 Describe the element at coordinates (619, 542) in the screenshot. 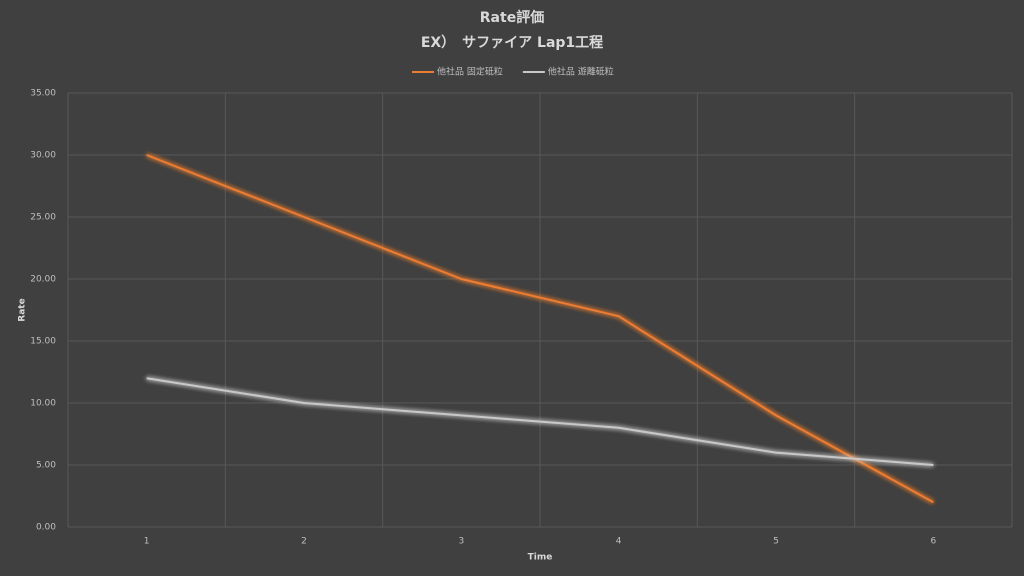

I see `x-tick-label: 4` at that location.